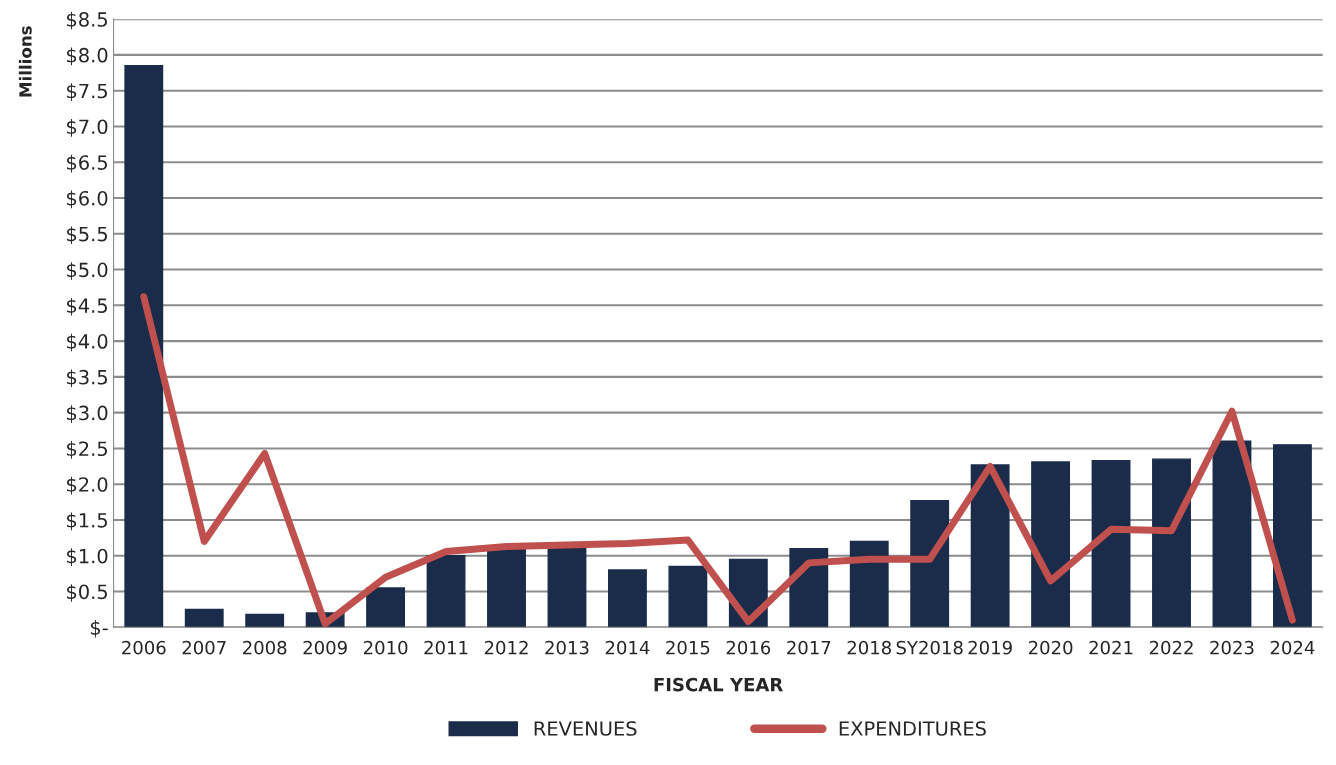 The image size is (1336, 765). I want to click on y-tick-label: $8.5, so click(87, 20).